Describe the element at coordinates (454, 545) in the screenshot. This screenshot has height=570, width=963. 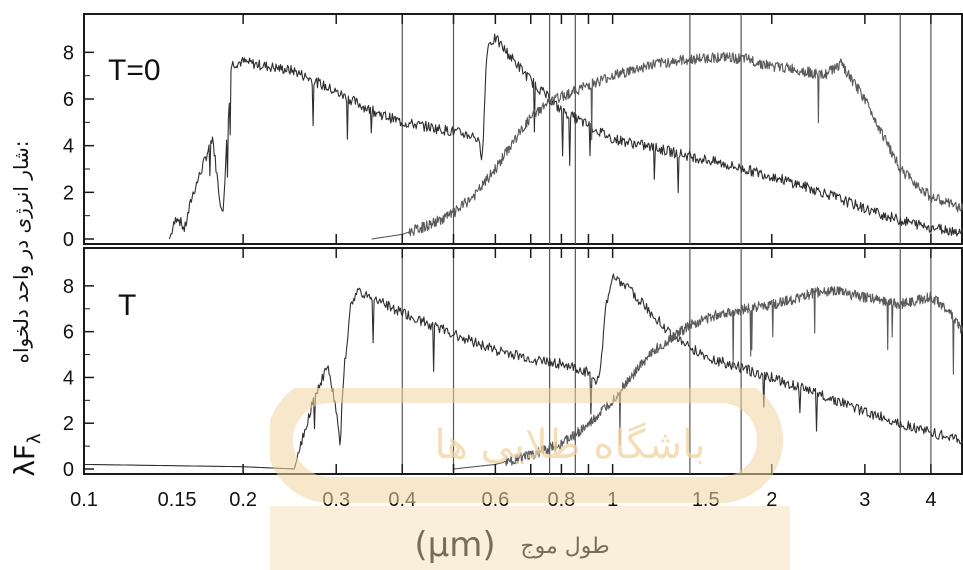
I see `x-axis-title-unit: (μm)` at that location.